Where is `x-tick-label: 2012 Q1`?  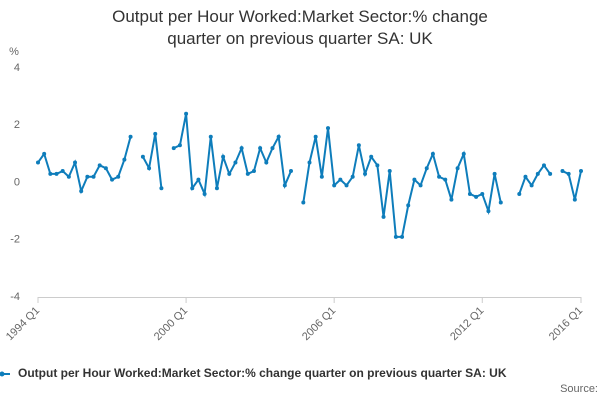
x-tick-label: 2012 Q1 is located at coordinates (467, 324).